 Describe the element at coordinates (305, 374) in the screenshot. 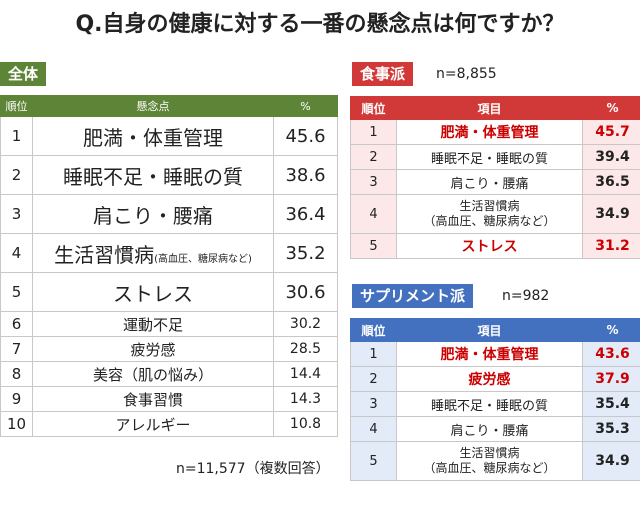

I see `table-cell: 14.4` at that location.